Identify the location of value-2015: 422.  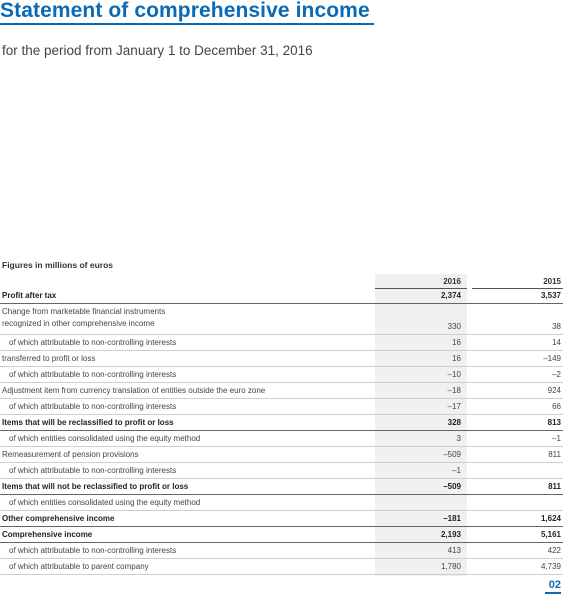
(554, 550).